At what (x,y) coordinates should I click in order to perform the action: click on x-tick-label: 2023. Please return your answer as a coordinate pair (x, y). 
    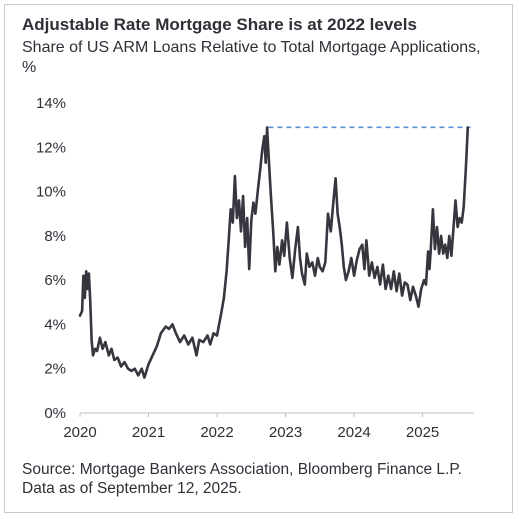
    Looking at the image, I should click on (285, 432).